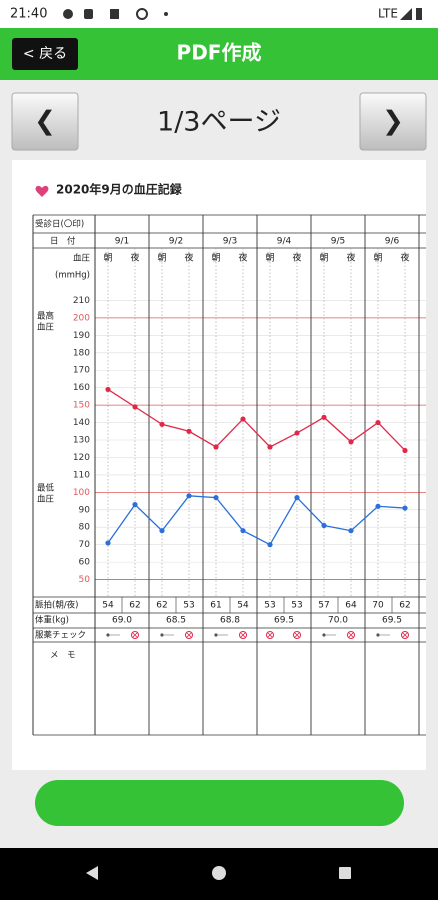 The image size is (438, 900). I want to click on y-tick-label: 160, so click(81, 388).